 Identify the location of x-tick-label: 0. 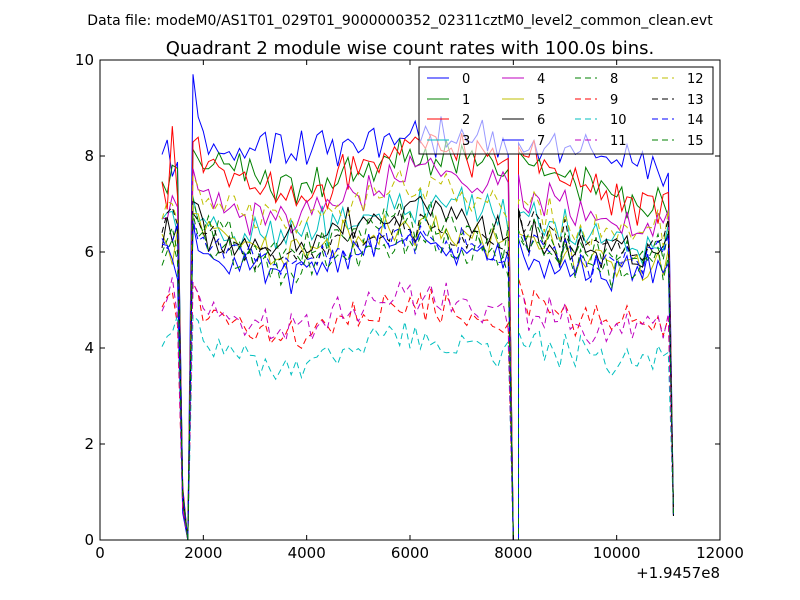
(100, 553).